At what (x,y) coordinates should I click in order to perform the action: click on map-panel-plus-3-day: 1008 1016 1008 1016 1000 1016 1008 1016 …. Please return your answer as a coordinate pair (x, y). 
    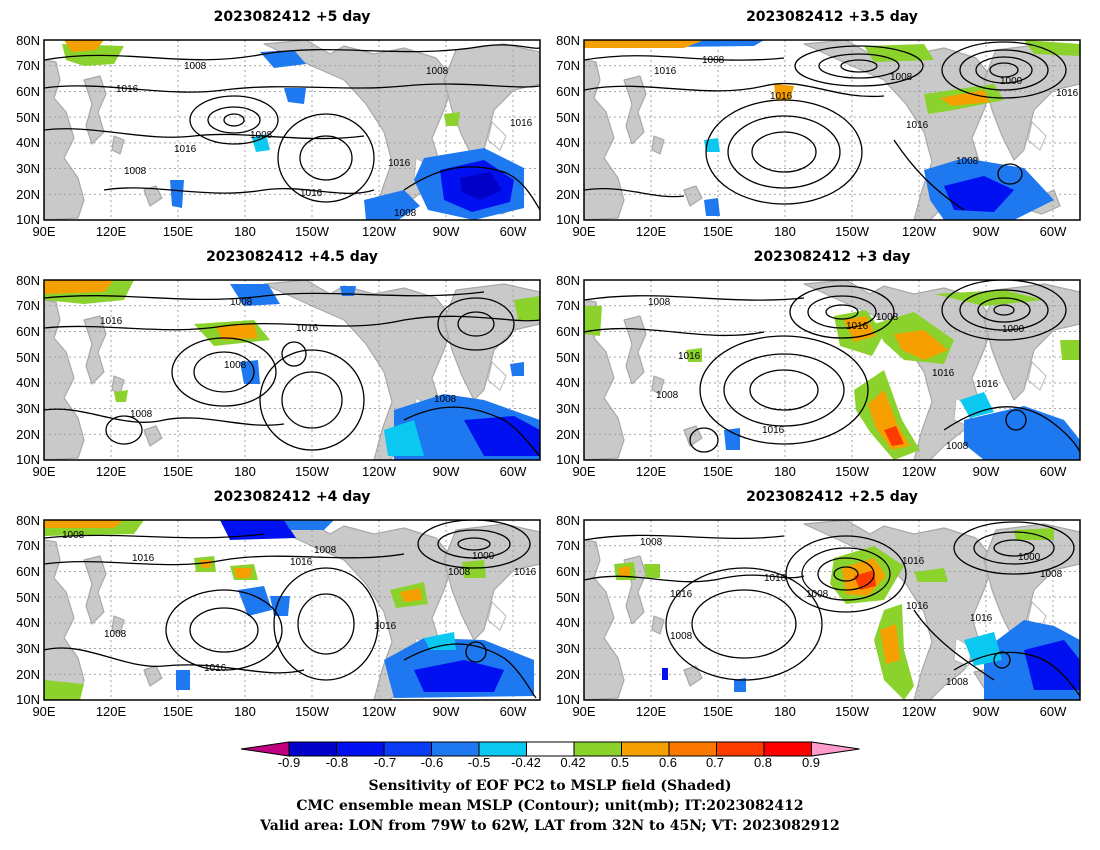
    Looking at the image, I should click on (818, 364).